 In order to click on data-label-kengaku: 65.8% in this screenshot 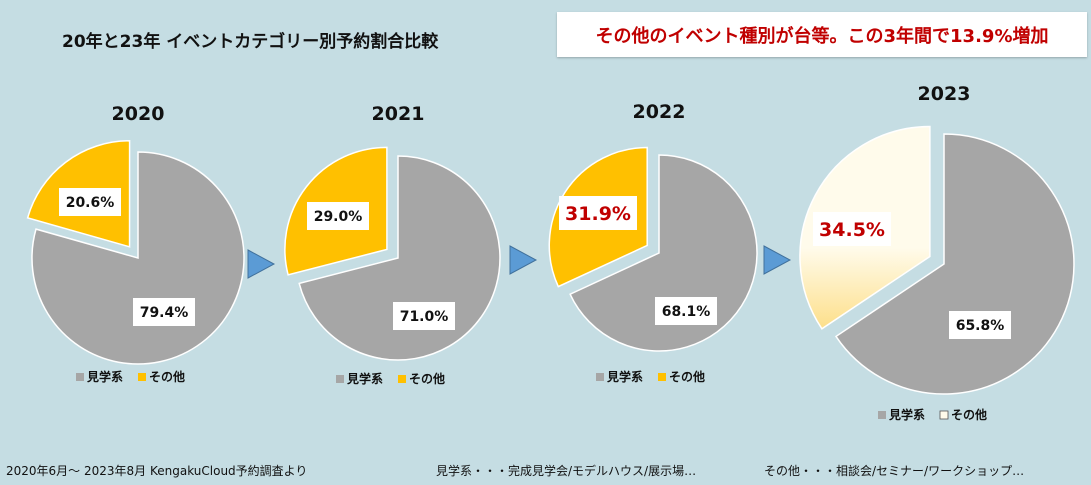, I will do `click(980, 326)`.